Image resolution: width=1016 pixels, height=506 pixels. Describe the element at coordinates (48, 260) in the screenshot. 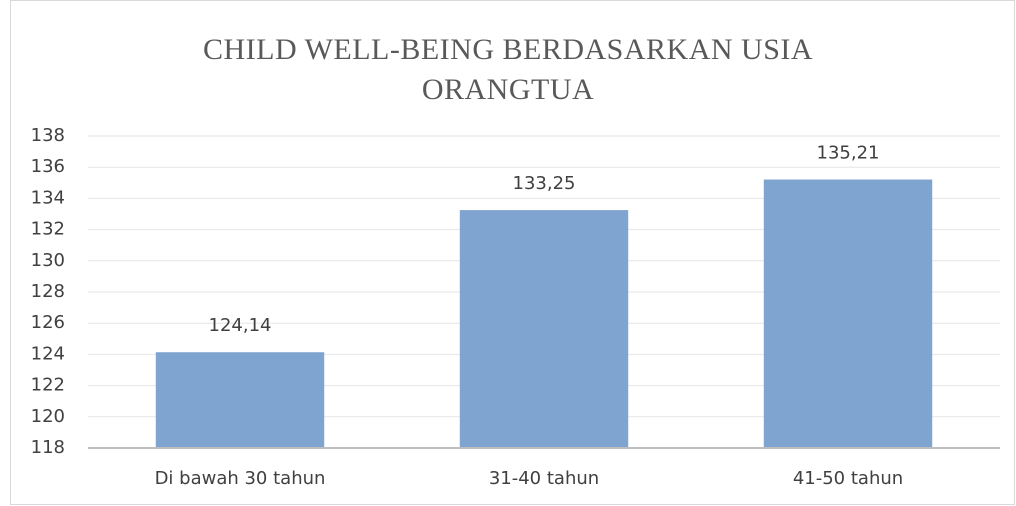

I see `y-tick-label: 130` at that location.